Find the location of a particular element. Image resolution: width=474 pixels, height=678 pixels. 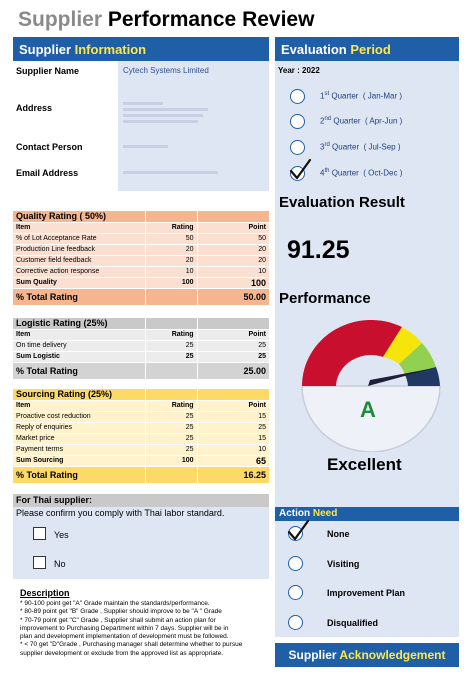

yes-label: Yes is located at coordinates (61, 535).